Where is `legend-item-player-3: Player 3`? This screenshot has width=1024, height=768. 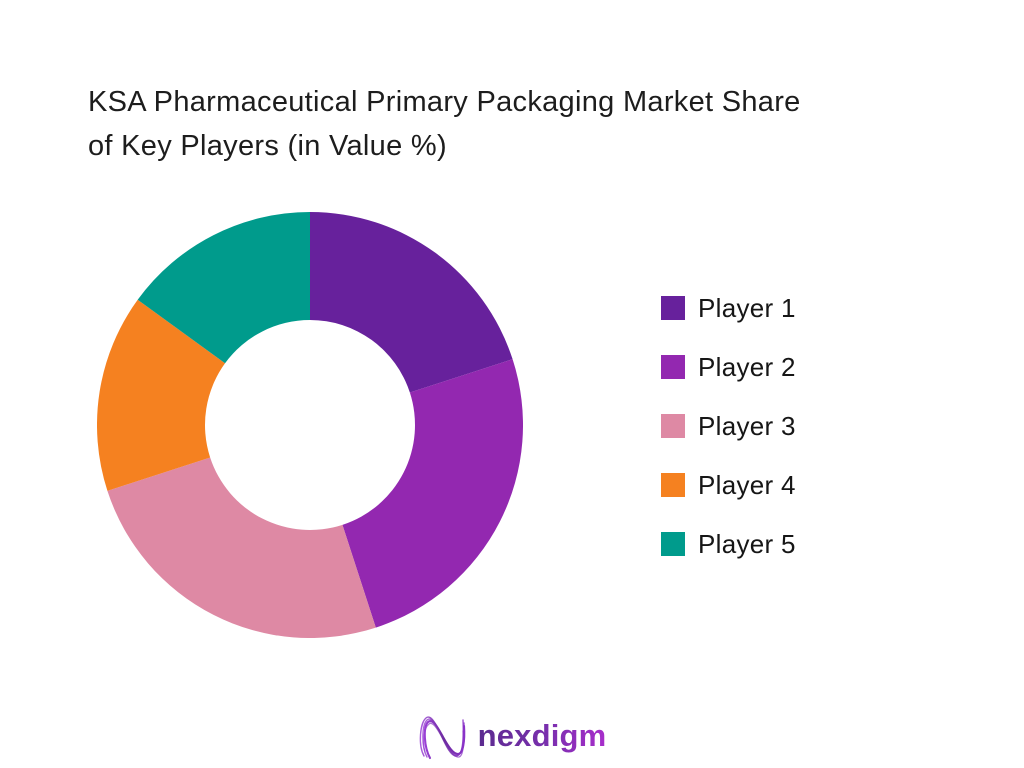 legend-item-player-3: Player 3 is located at coordinates (728, 426).